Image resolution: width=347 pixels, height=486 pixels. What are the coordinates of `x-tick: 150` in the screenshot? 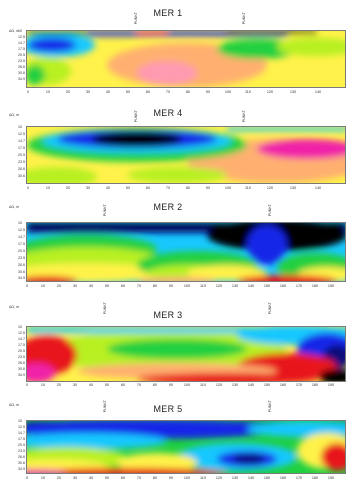 It's located at (267, 478).